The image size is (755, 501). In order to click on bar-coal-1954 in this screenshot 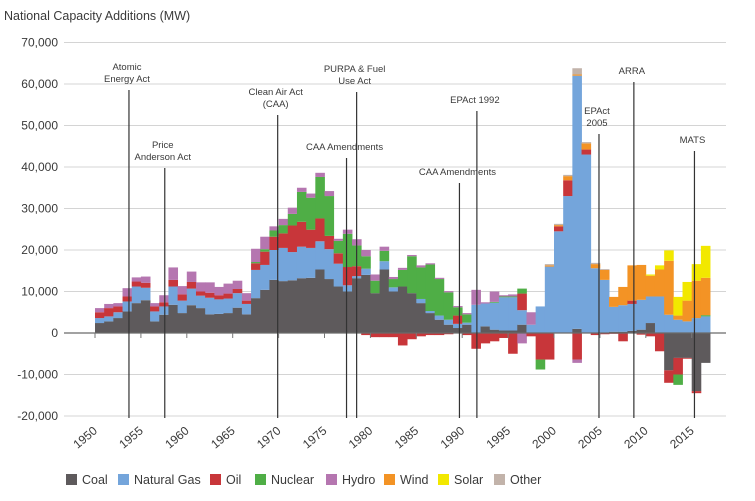, I will do `click(136, 318)`.